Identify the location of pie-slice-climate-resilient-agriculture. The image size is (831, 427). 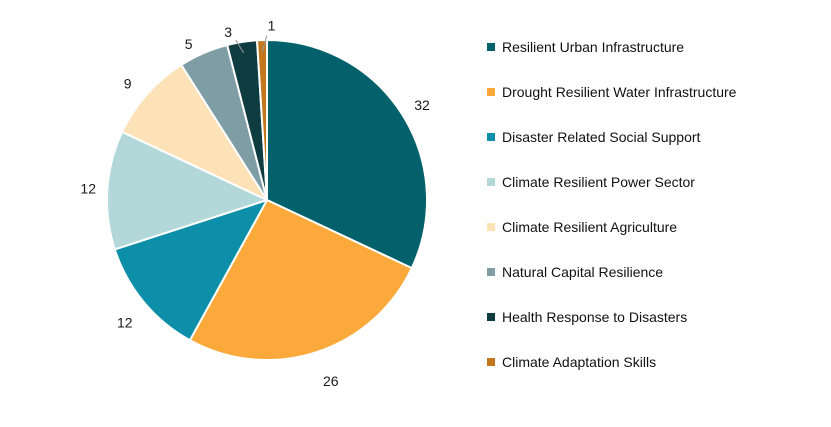
(194, 132).